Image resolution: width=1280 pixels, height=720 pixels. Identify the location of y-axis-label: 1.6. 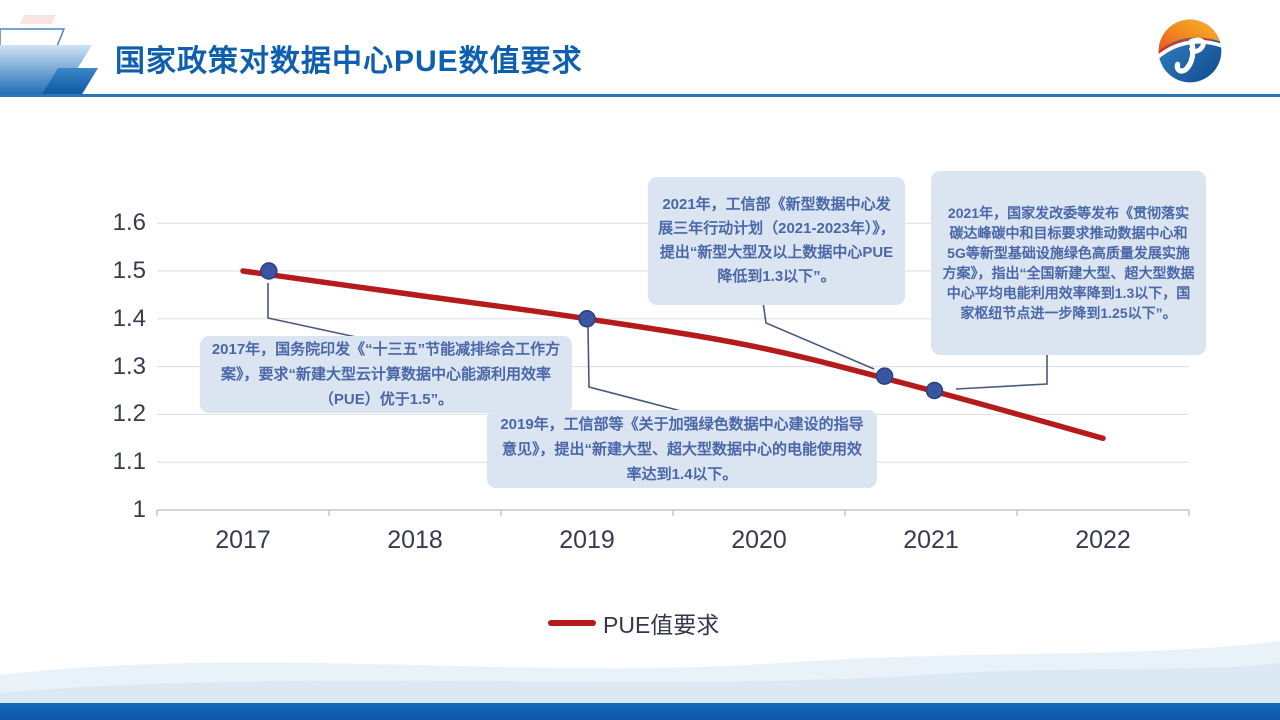
(129, 223).